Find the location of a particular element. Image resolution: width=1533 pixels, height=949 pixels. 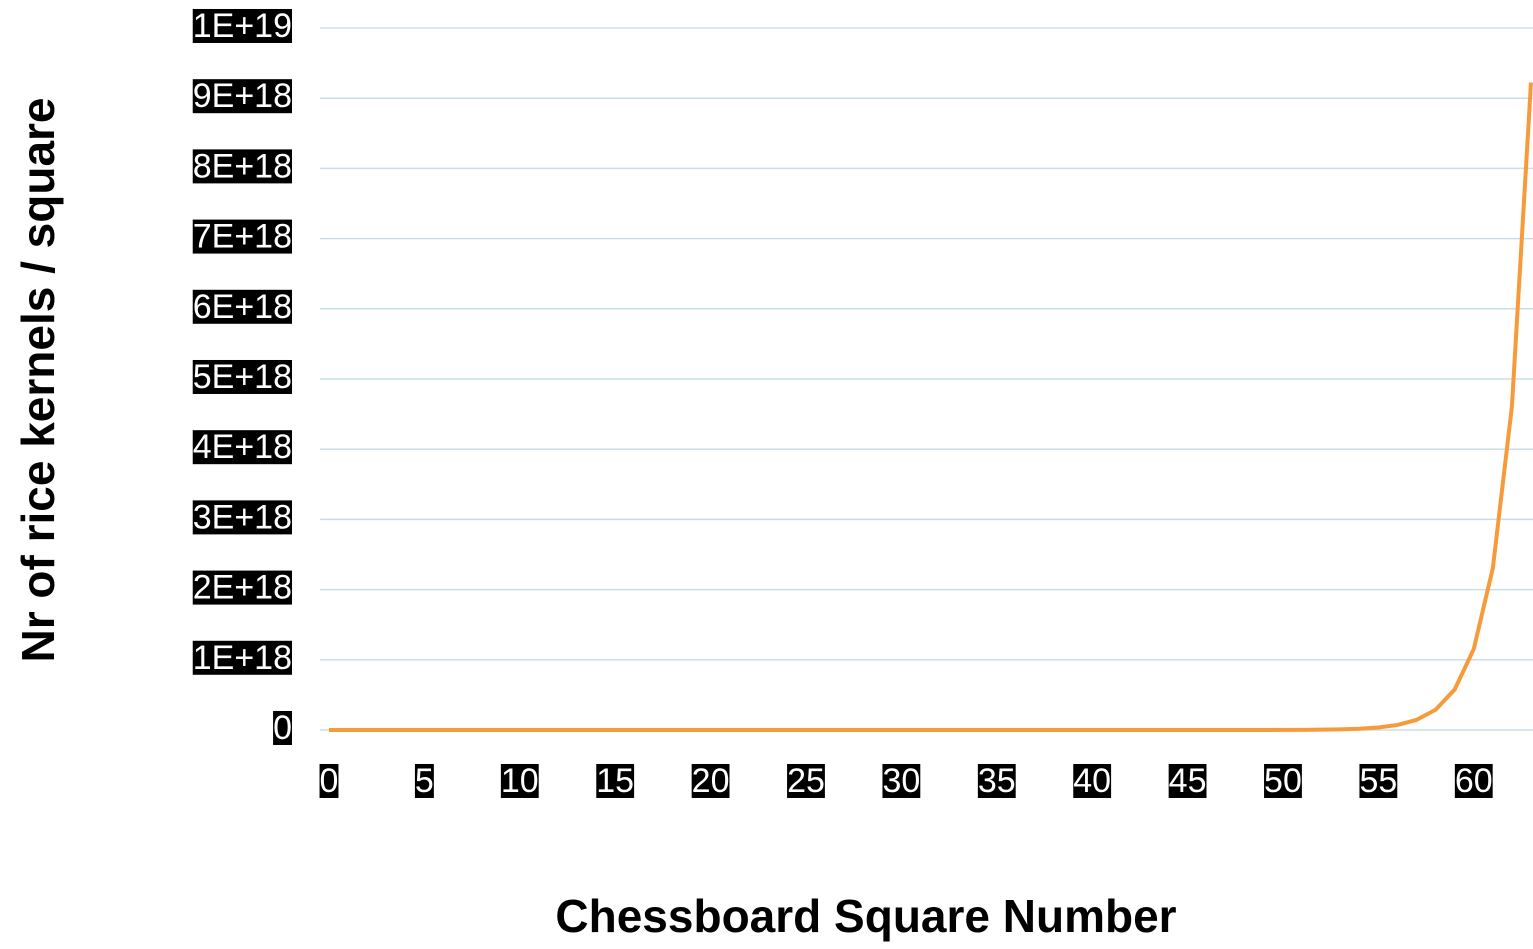

x-tick-label-group: 10 is located at coordinates (519, 781).